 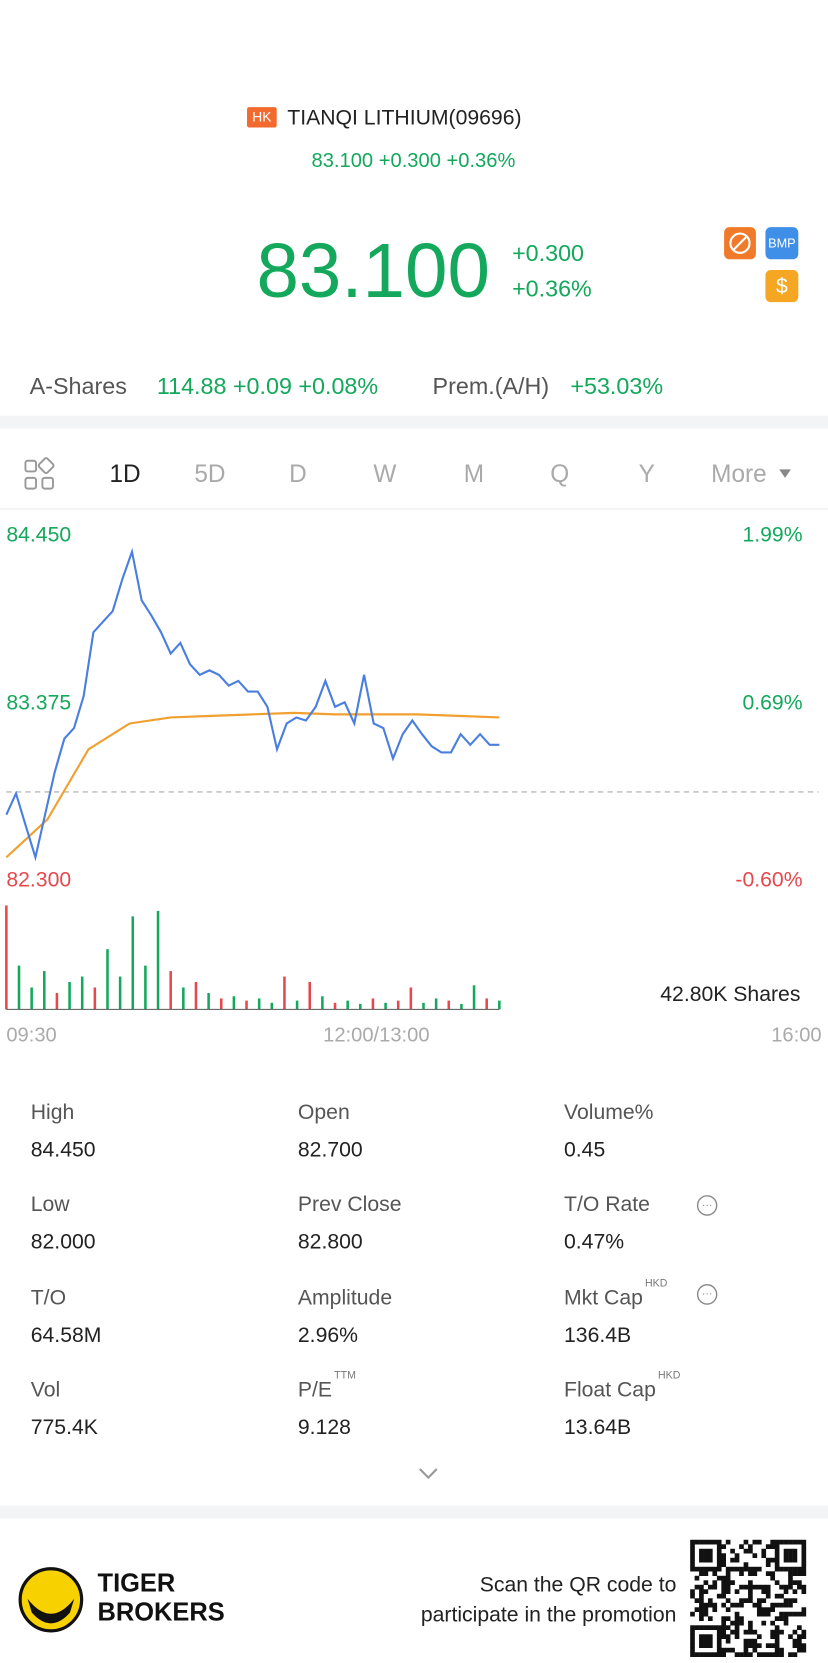 I want to click on tab: 1D, so click(x=125, y=474).